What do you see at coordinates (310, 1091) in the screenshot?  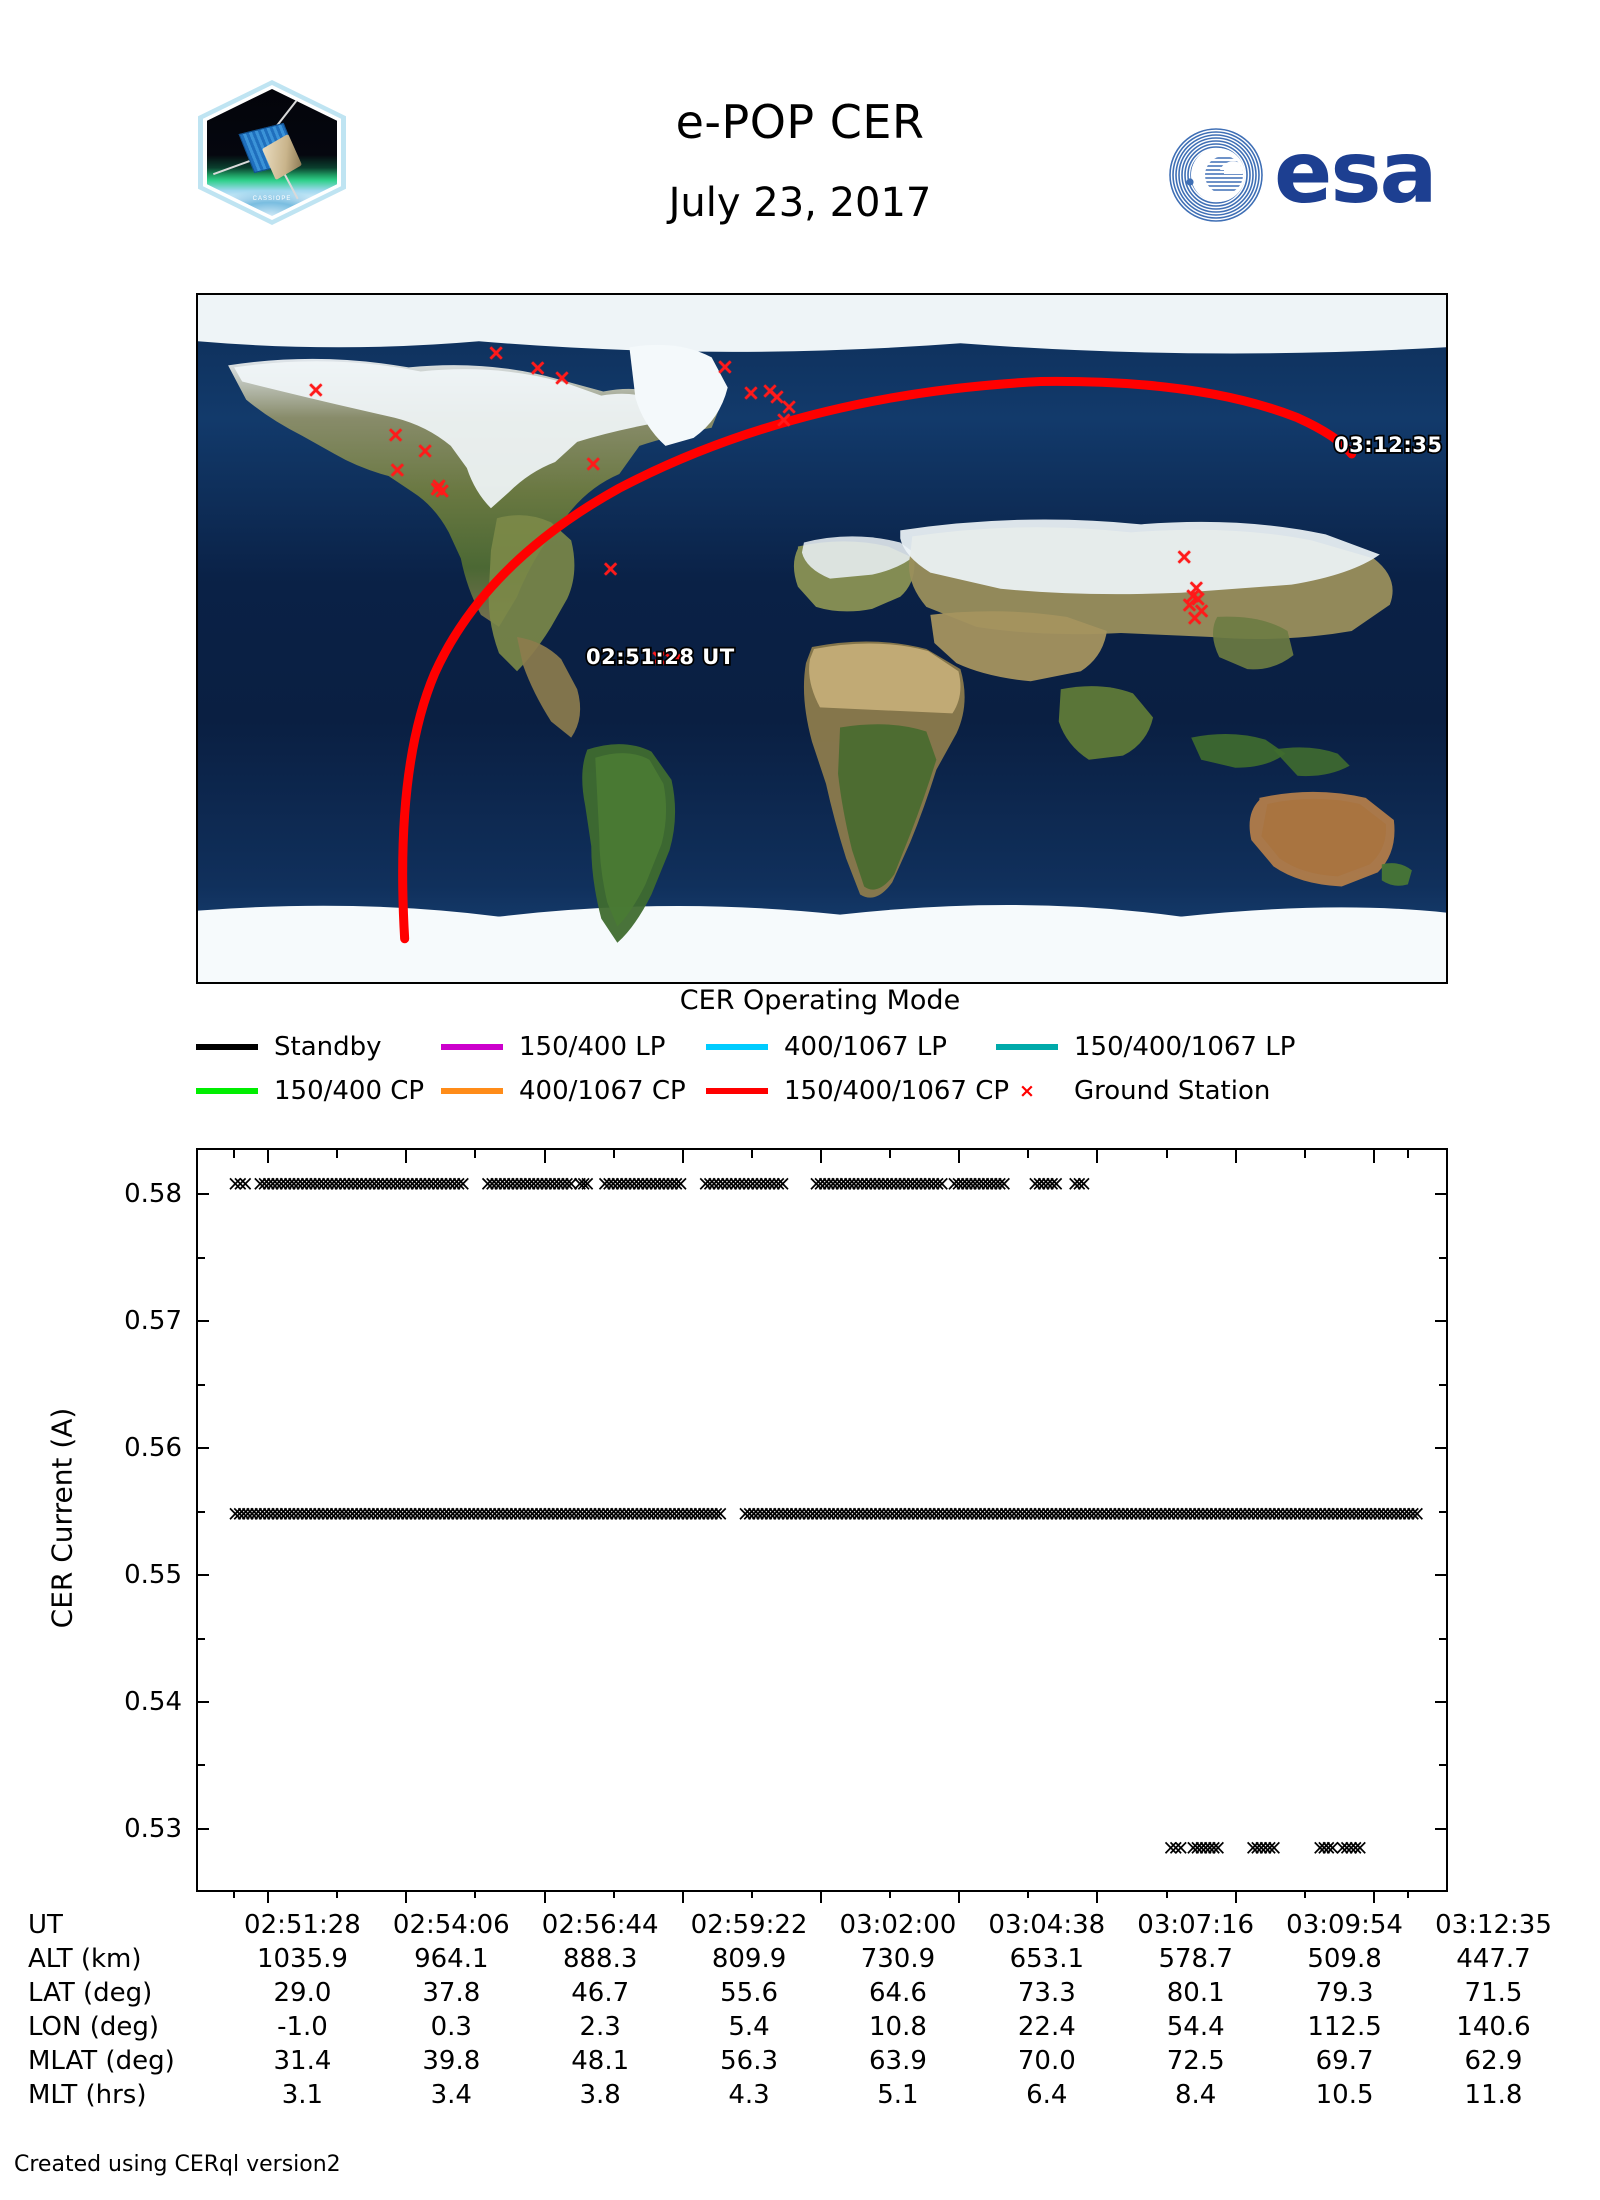 I see `legend-item: 150/400 CP` at bounding box center [310, 1091].